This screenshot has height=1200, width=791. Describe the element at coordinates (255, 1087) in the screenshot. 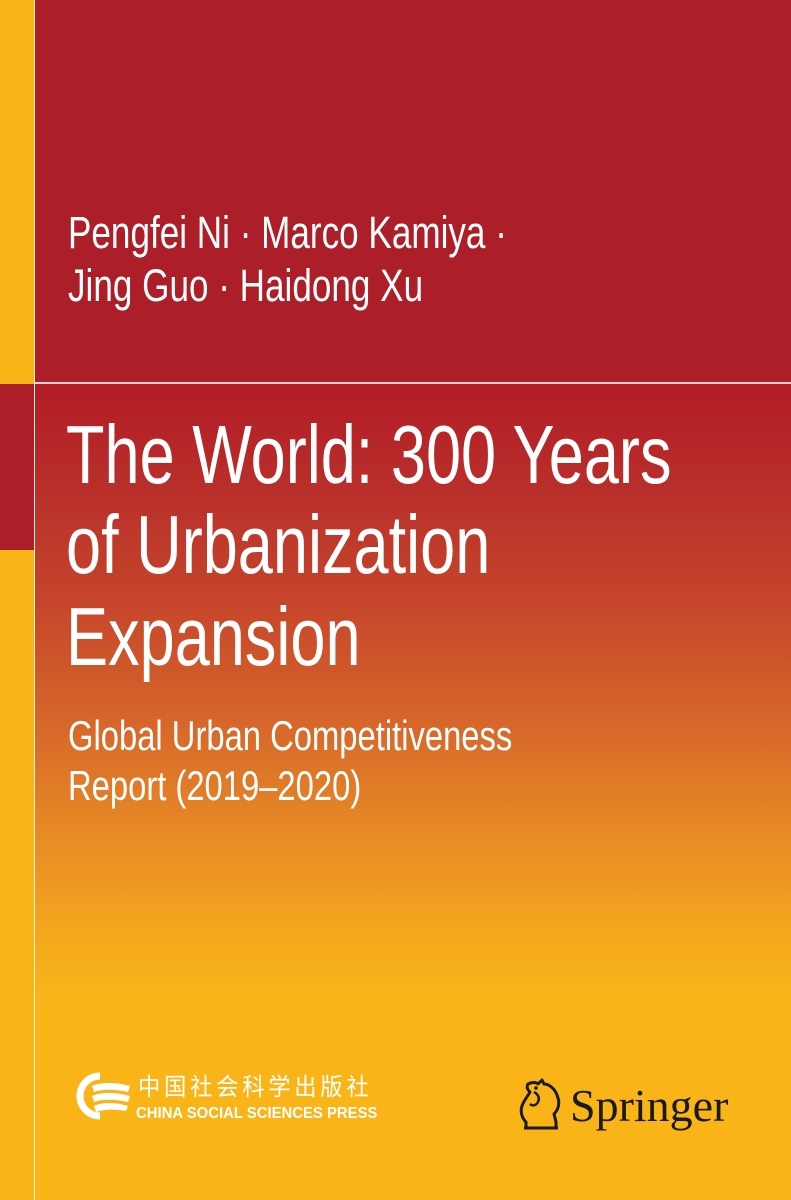

I see `cssp-chinese-name: 中国社会科学出版社` at that location.